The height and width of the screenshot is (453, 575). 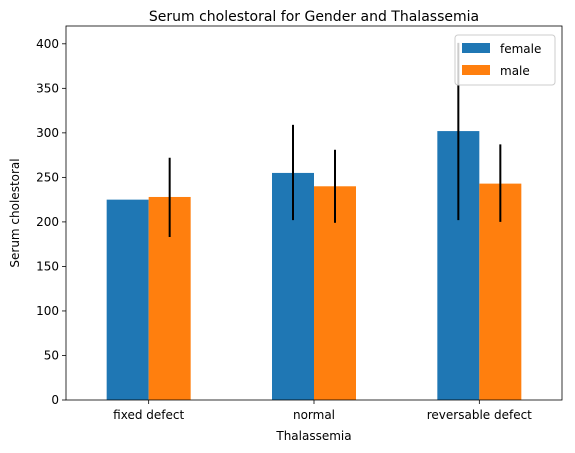 I want to click on x-axis-label: Thalassemia, so click(x=313, y=436).